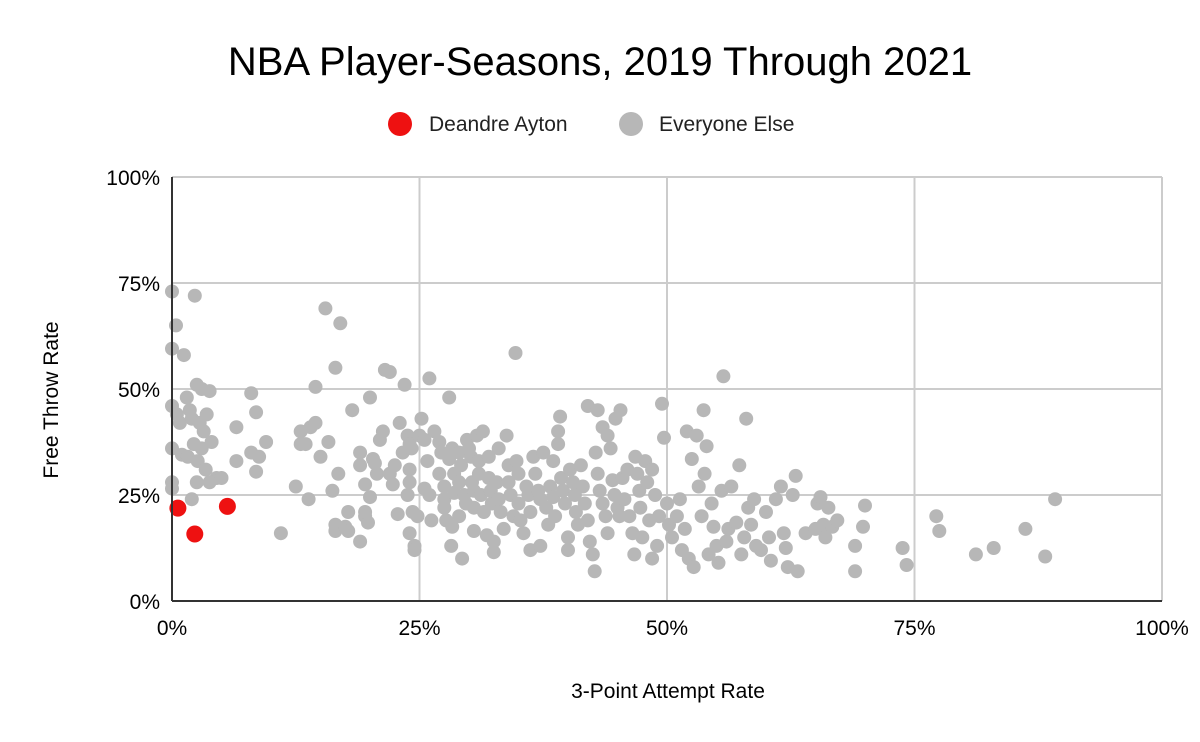  Describe the element at coordinates (668, 691) in the screenshot. I see `x-axis-label: 3-Point Attempt Rate` at that location.